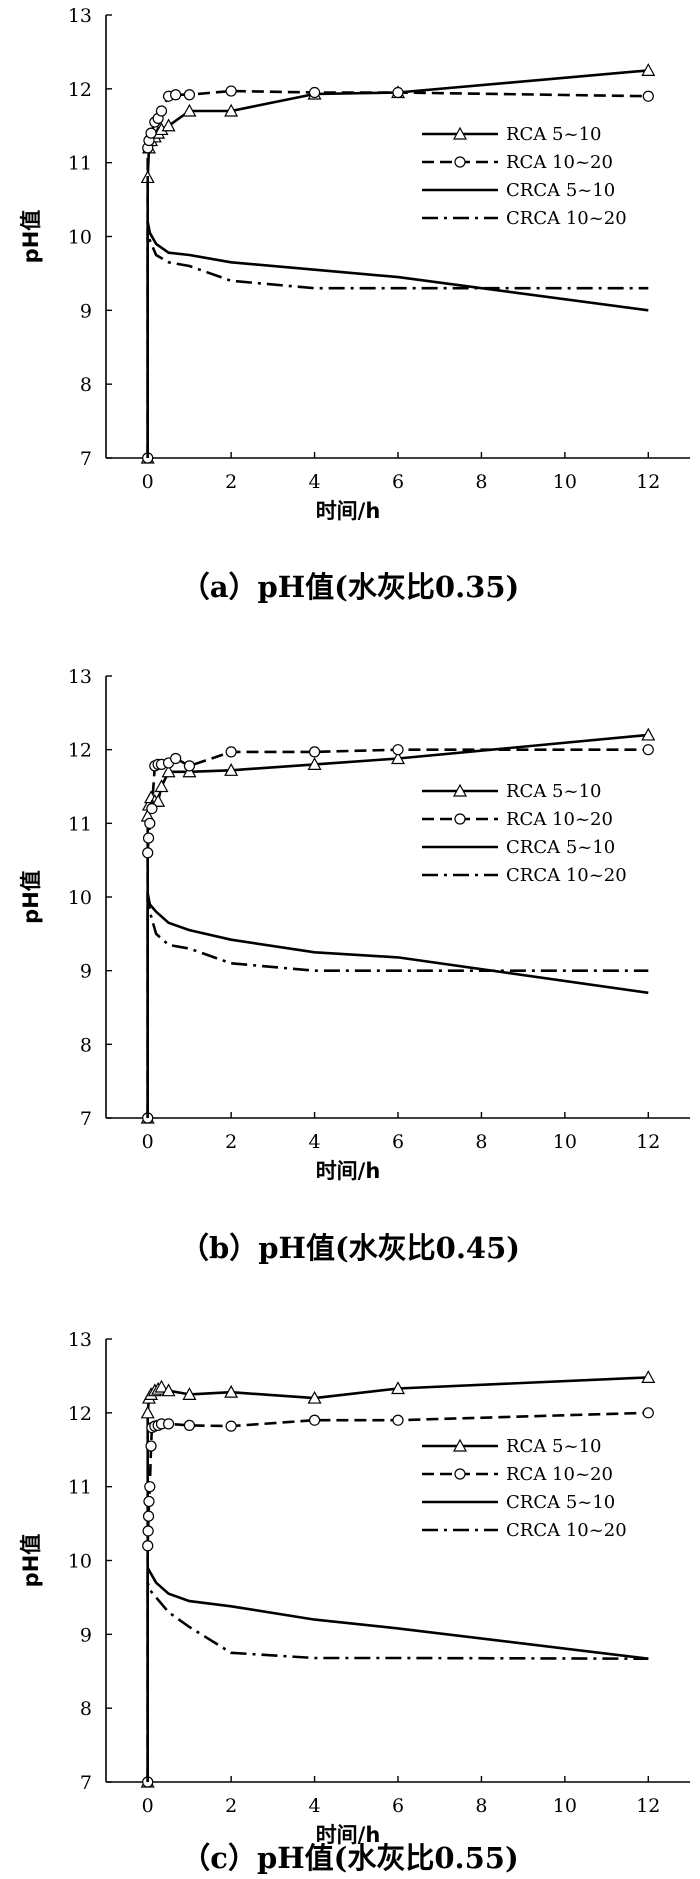 The height and width of the screenshot is (1879, 700). I want to click on panel-caption: （b）pH值(水灰比0.45), so click(350, 1248).